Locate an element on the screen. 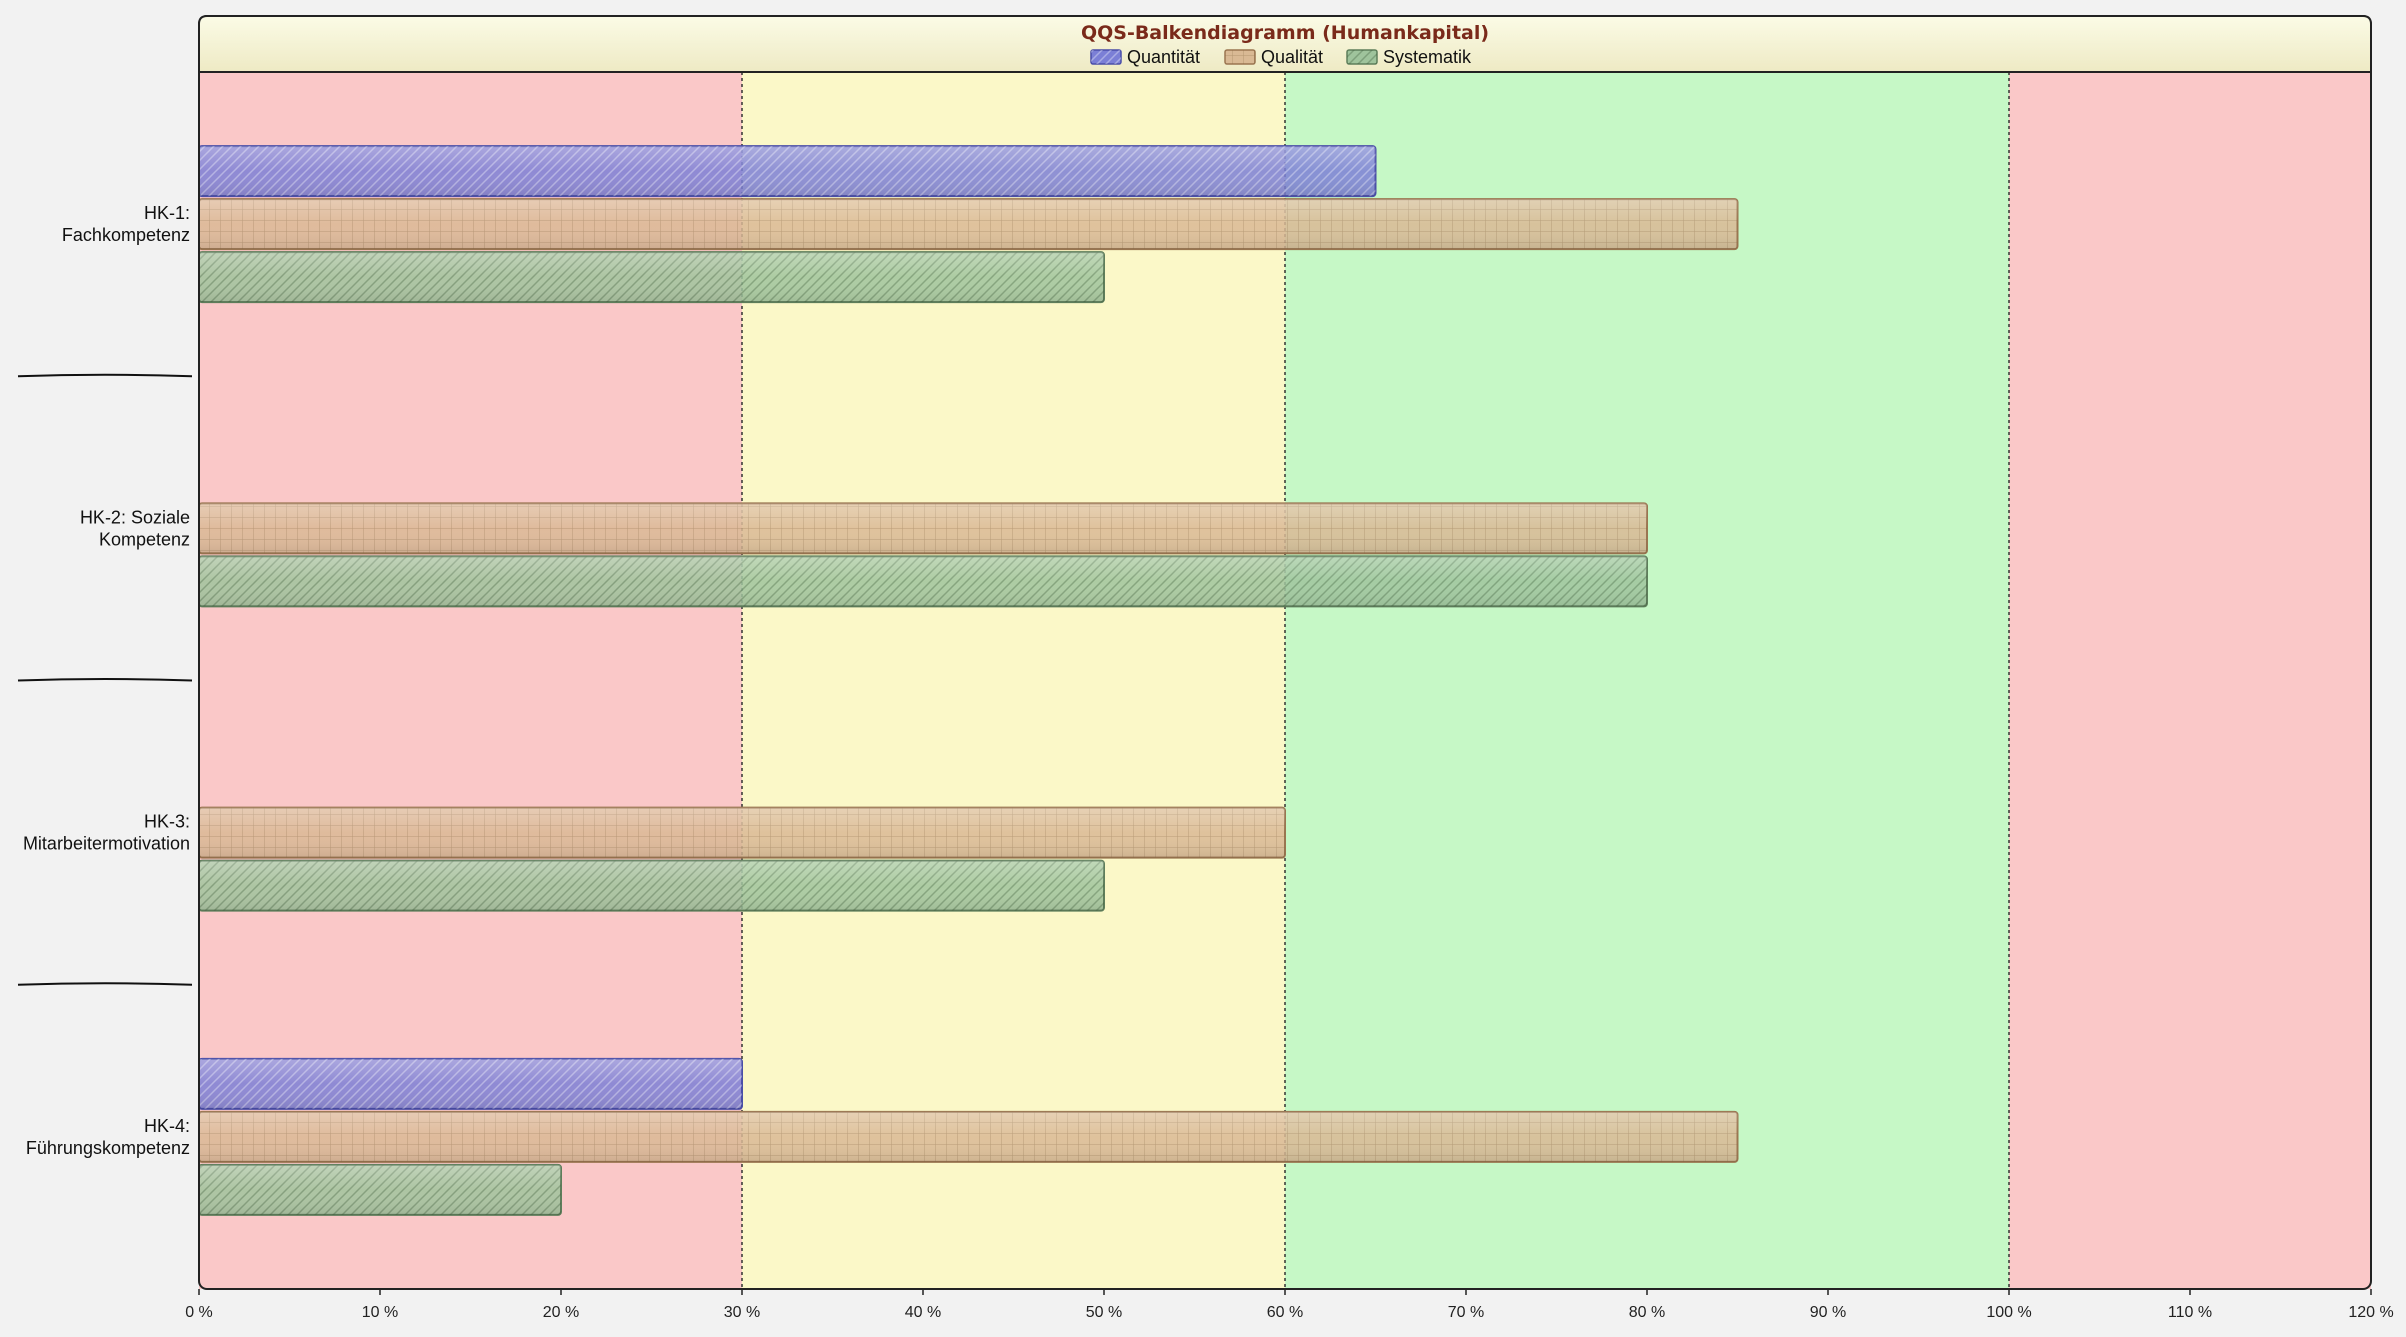 The height and width of the screenshot is (1337, 2406). bar-3-qualität is located at coordinates (742, 832).